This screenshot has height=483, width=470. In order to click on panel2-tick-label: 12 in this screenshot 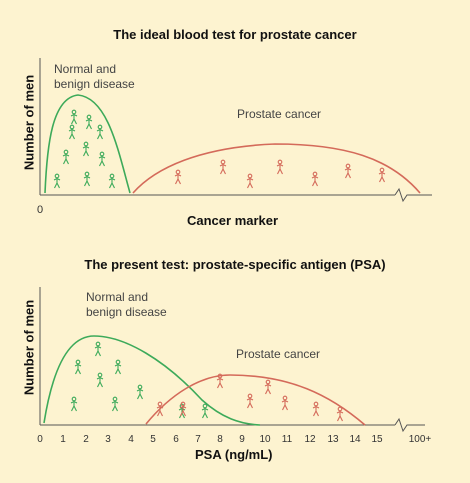, I will do `click(310, 439)`.